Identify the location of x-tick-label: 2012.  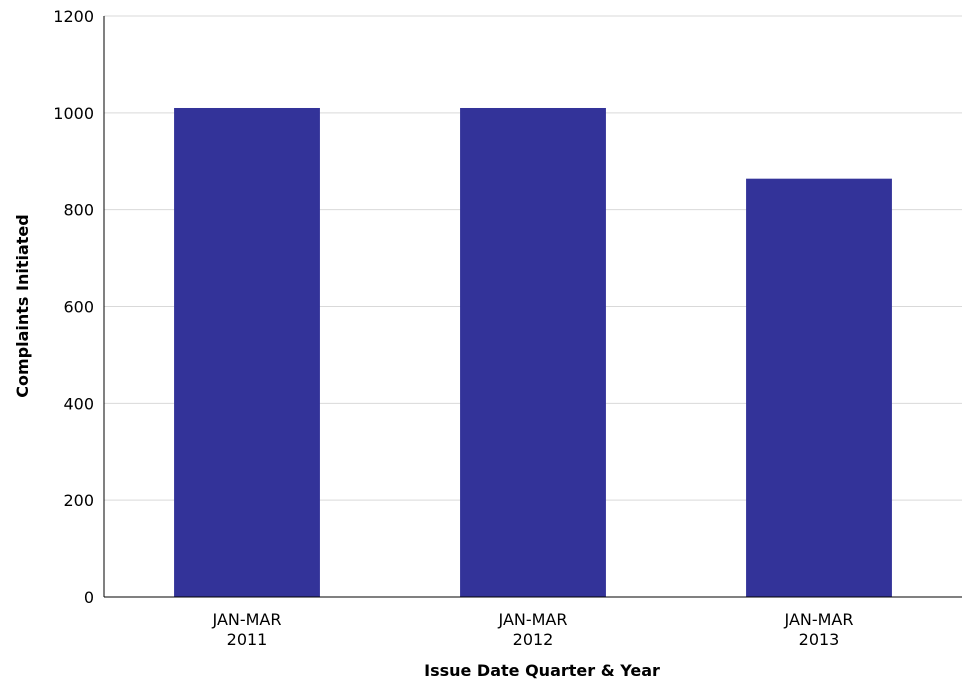
(533, 639).